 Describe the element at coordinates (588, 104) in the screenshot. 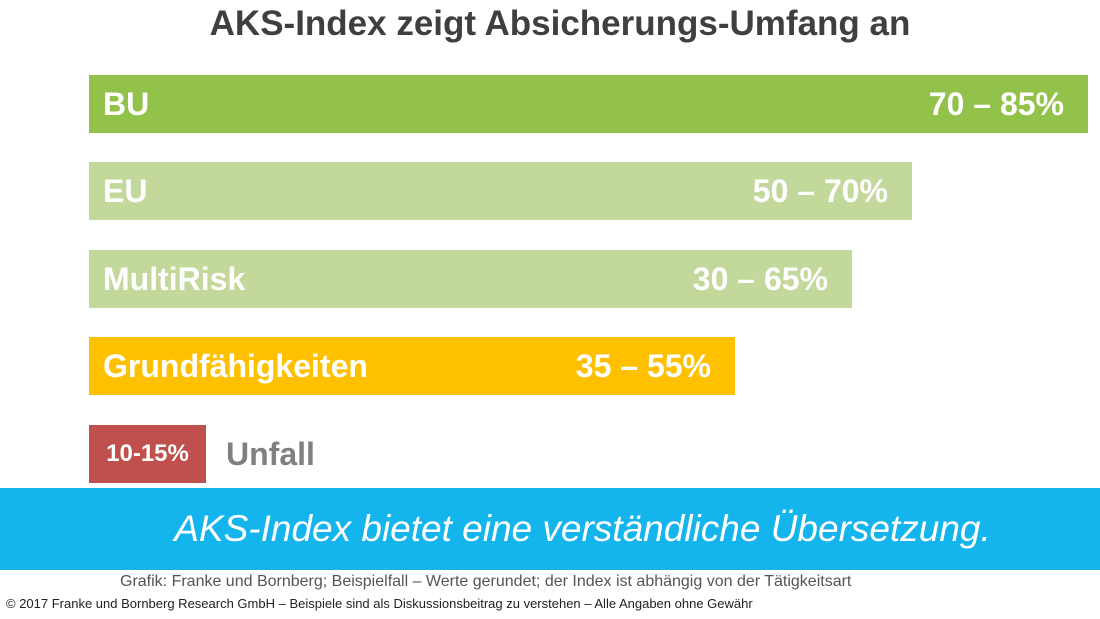

I see `bar-bu: BU 70 – 85%` at that location.